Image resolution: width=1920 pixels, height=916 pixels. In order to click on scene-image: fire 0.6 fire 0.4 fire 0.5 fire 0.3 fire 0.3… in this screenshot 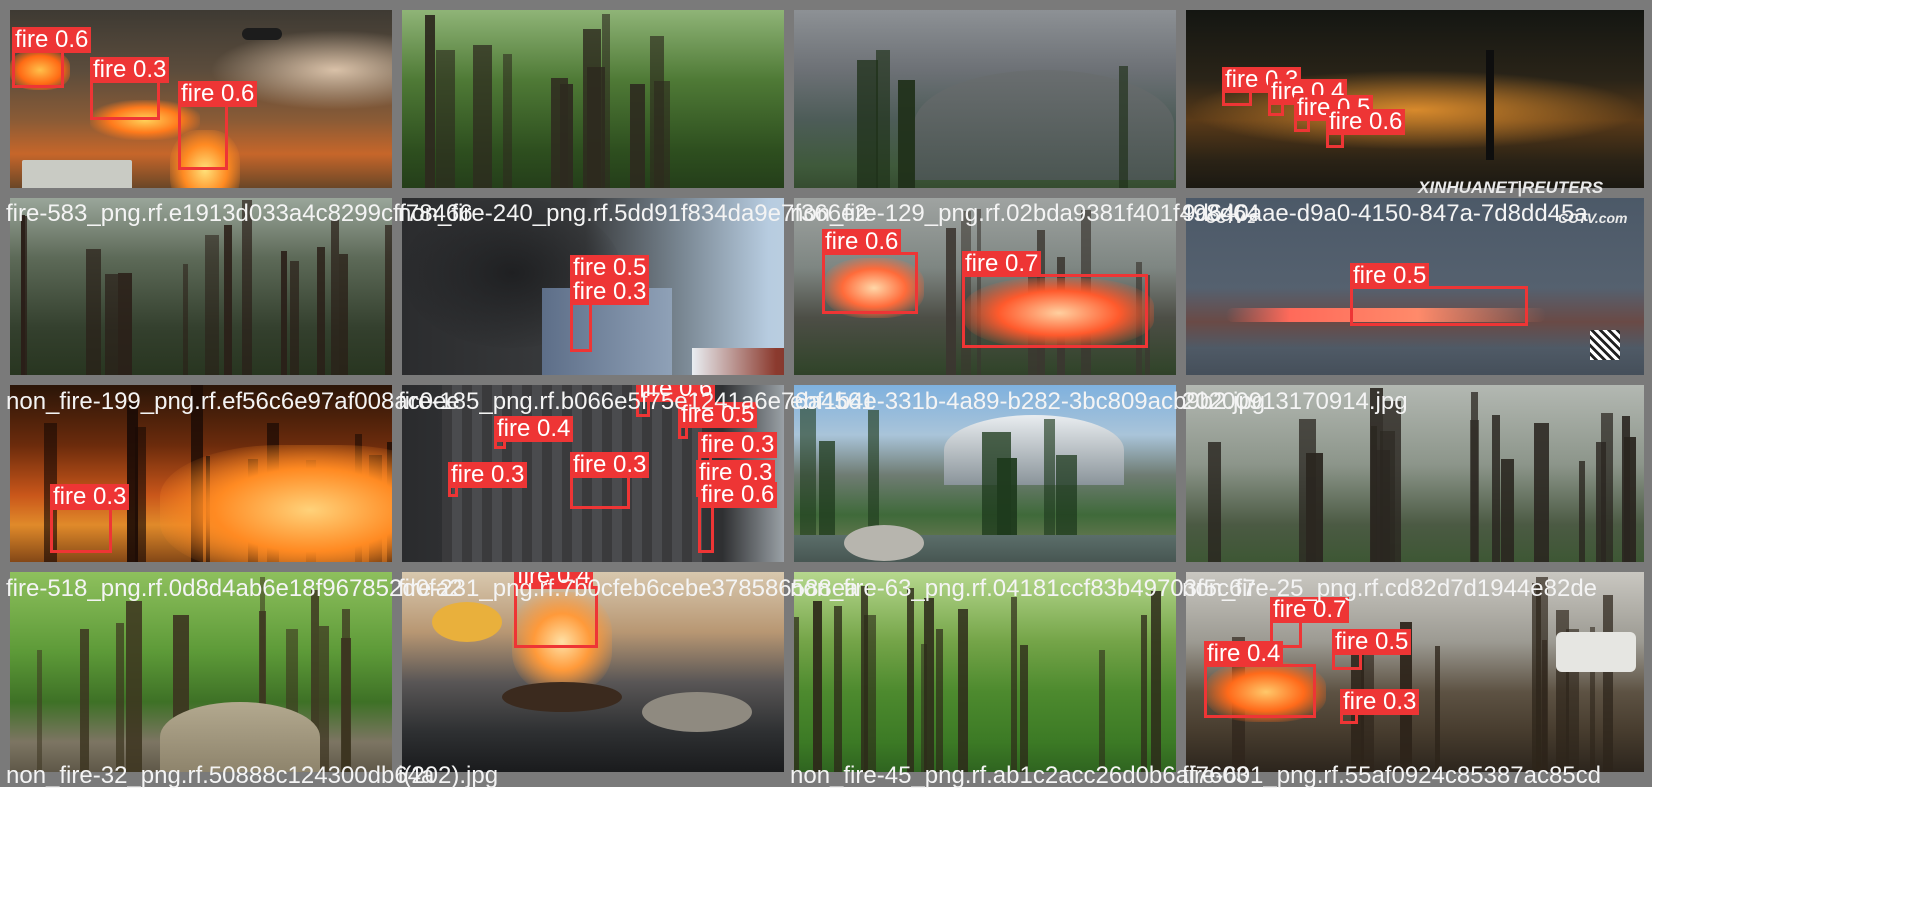, I will do `click(631, 485)`.